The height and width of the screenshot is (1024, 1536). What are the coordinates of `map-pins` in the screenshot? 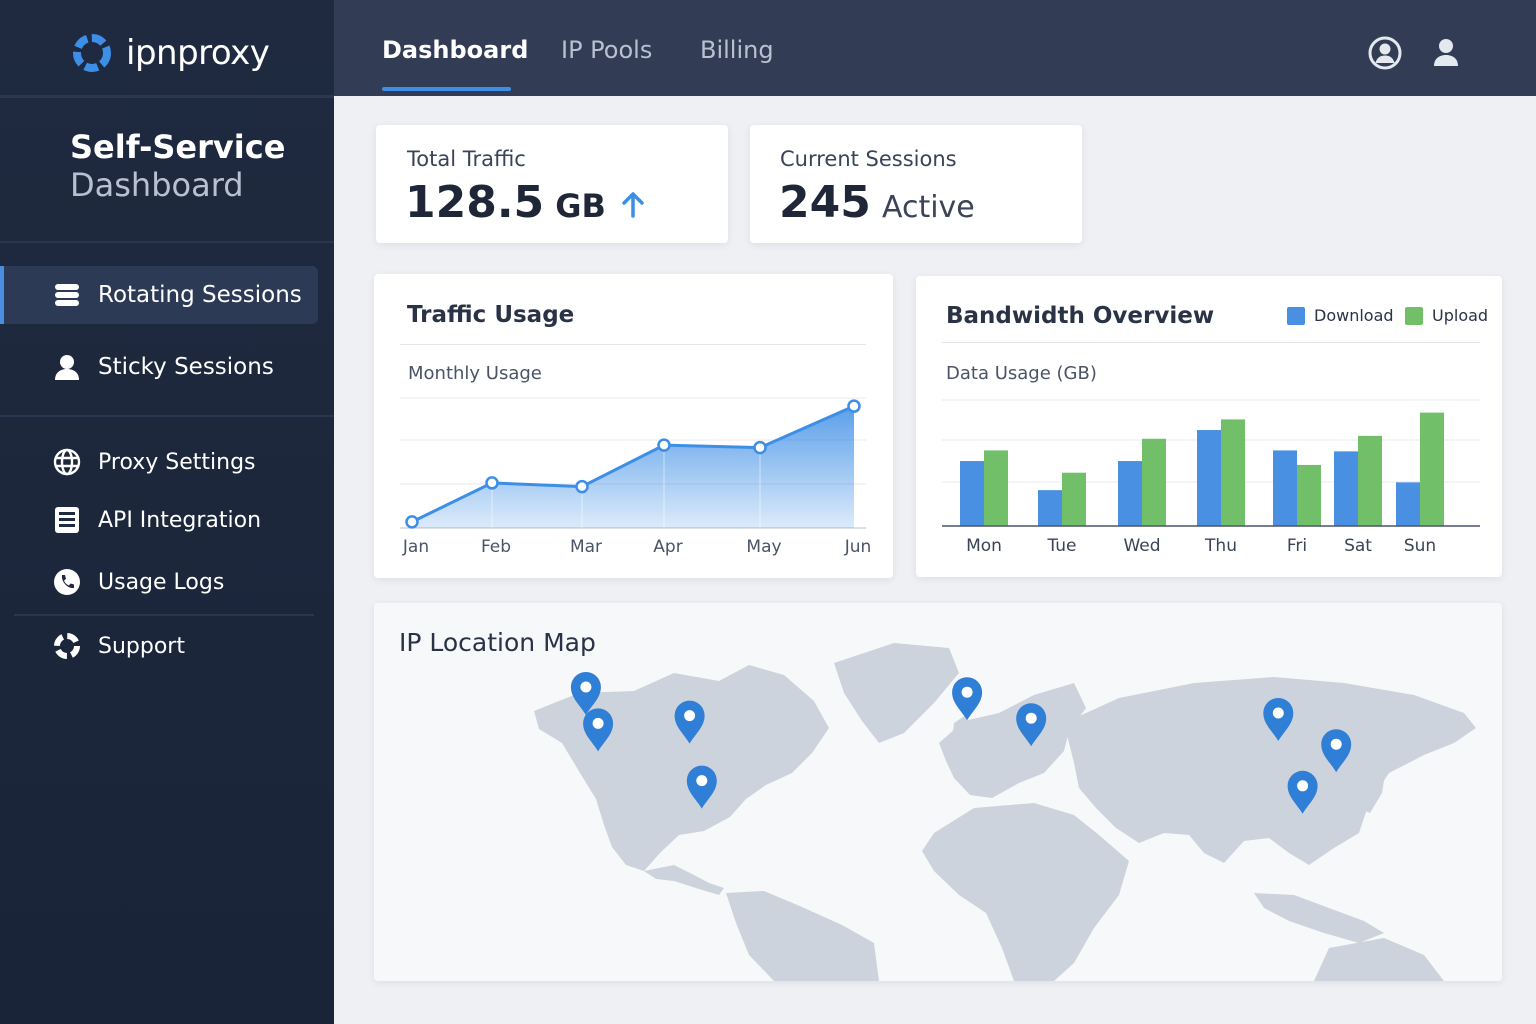 It's located at (961, 743).